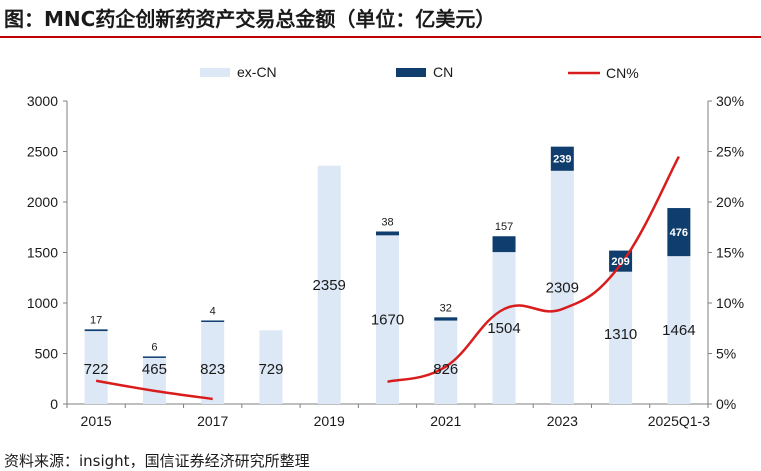  What do you see at coordinates (270, 369) in the screenshot?
I see `data-label-excn: 729` at bounding box center [270, 369].